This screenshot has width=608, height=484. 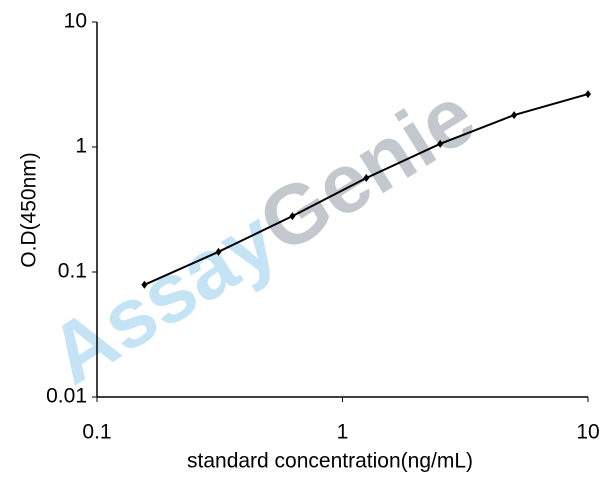 What do you see at coordinates (66, 396) in the screenshot?
I see `y-tick-label: 0.01` at bounding box center [66, 396].